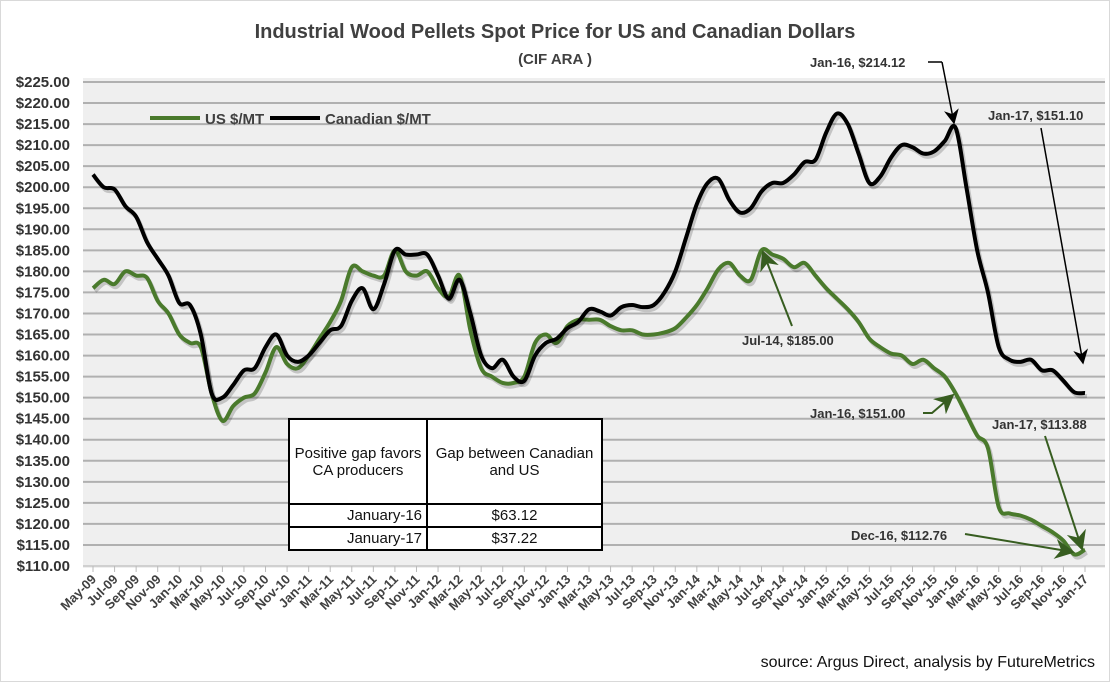 Image resolution: width=1110 pixels, height=682 pixels. Describe the element at coordinates (555, 59) in the screenshot. I see `chart-subtitle: (CIF ARA )` at that location.